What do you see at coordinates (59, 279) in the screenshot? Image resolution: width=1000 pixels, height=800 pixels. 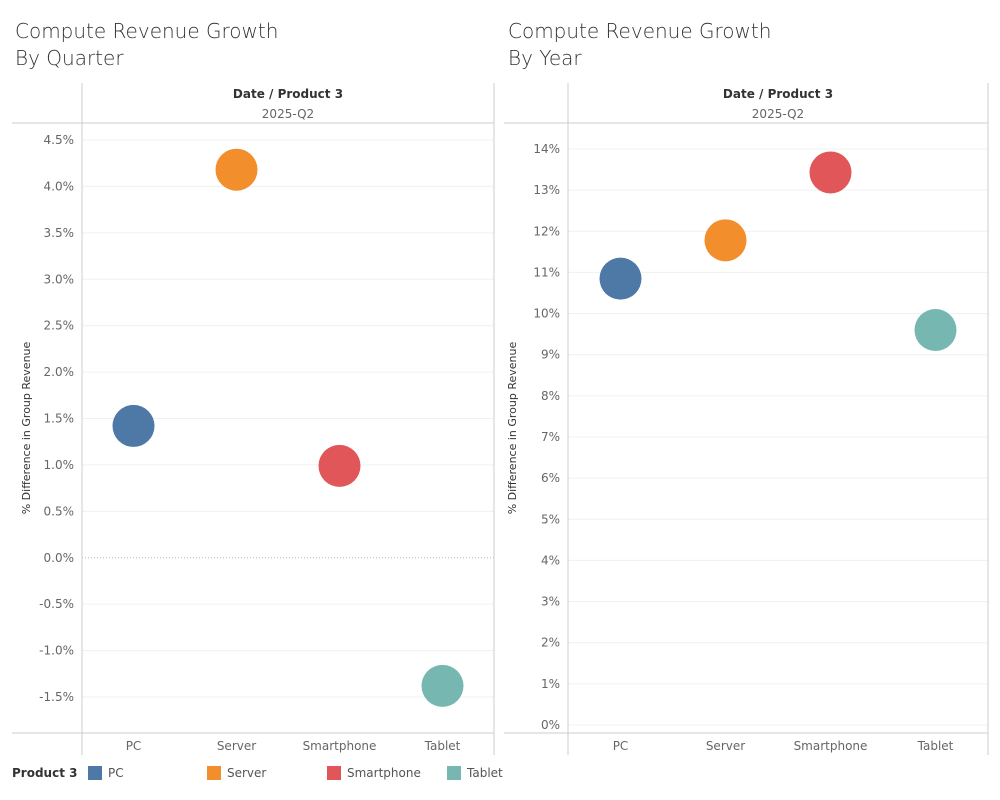 I see `y-tick-label: 3.0%` at bounding box center [59, 279].